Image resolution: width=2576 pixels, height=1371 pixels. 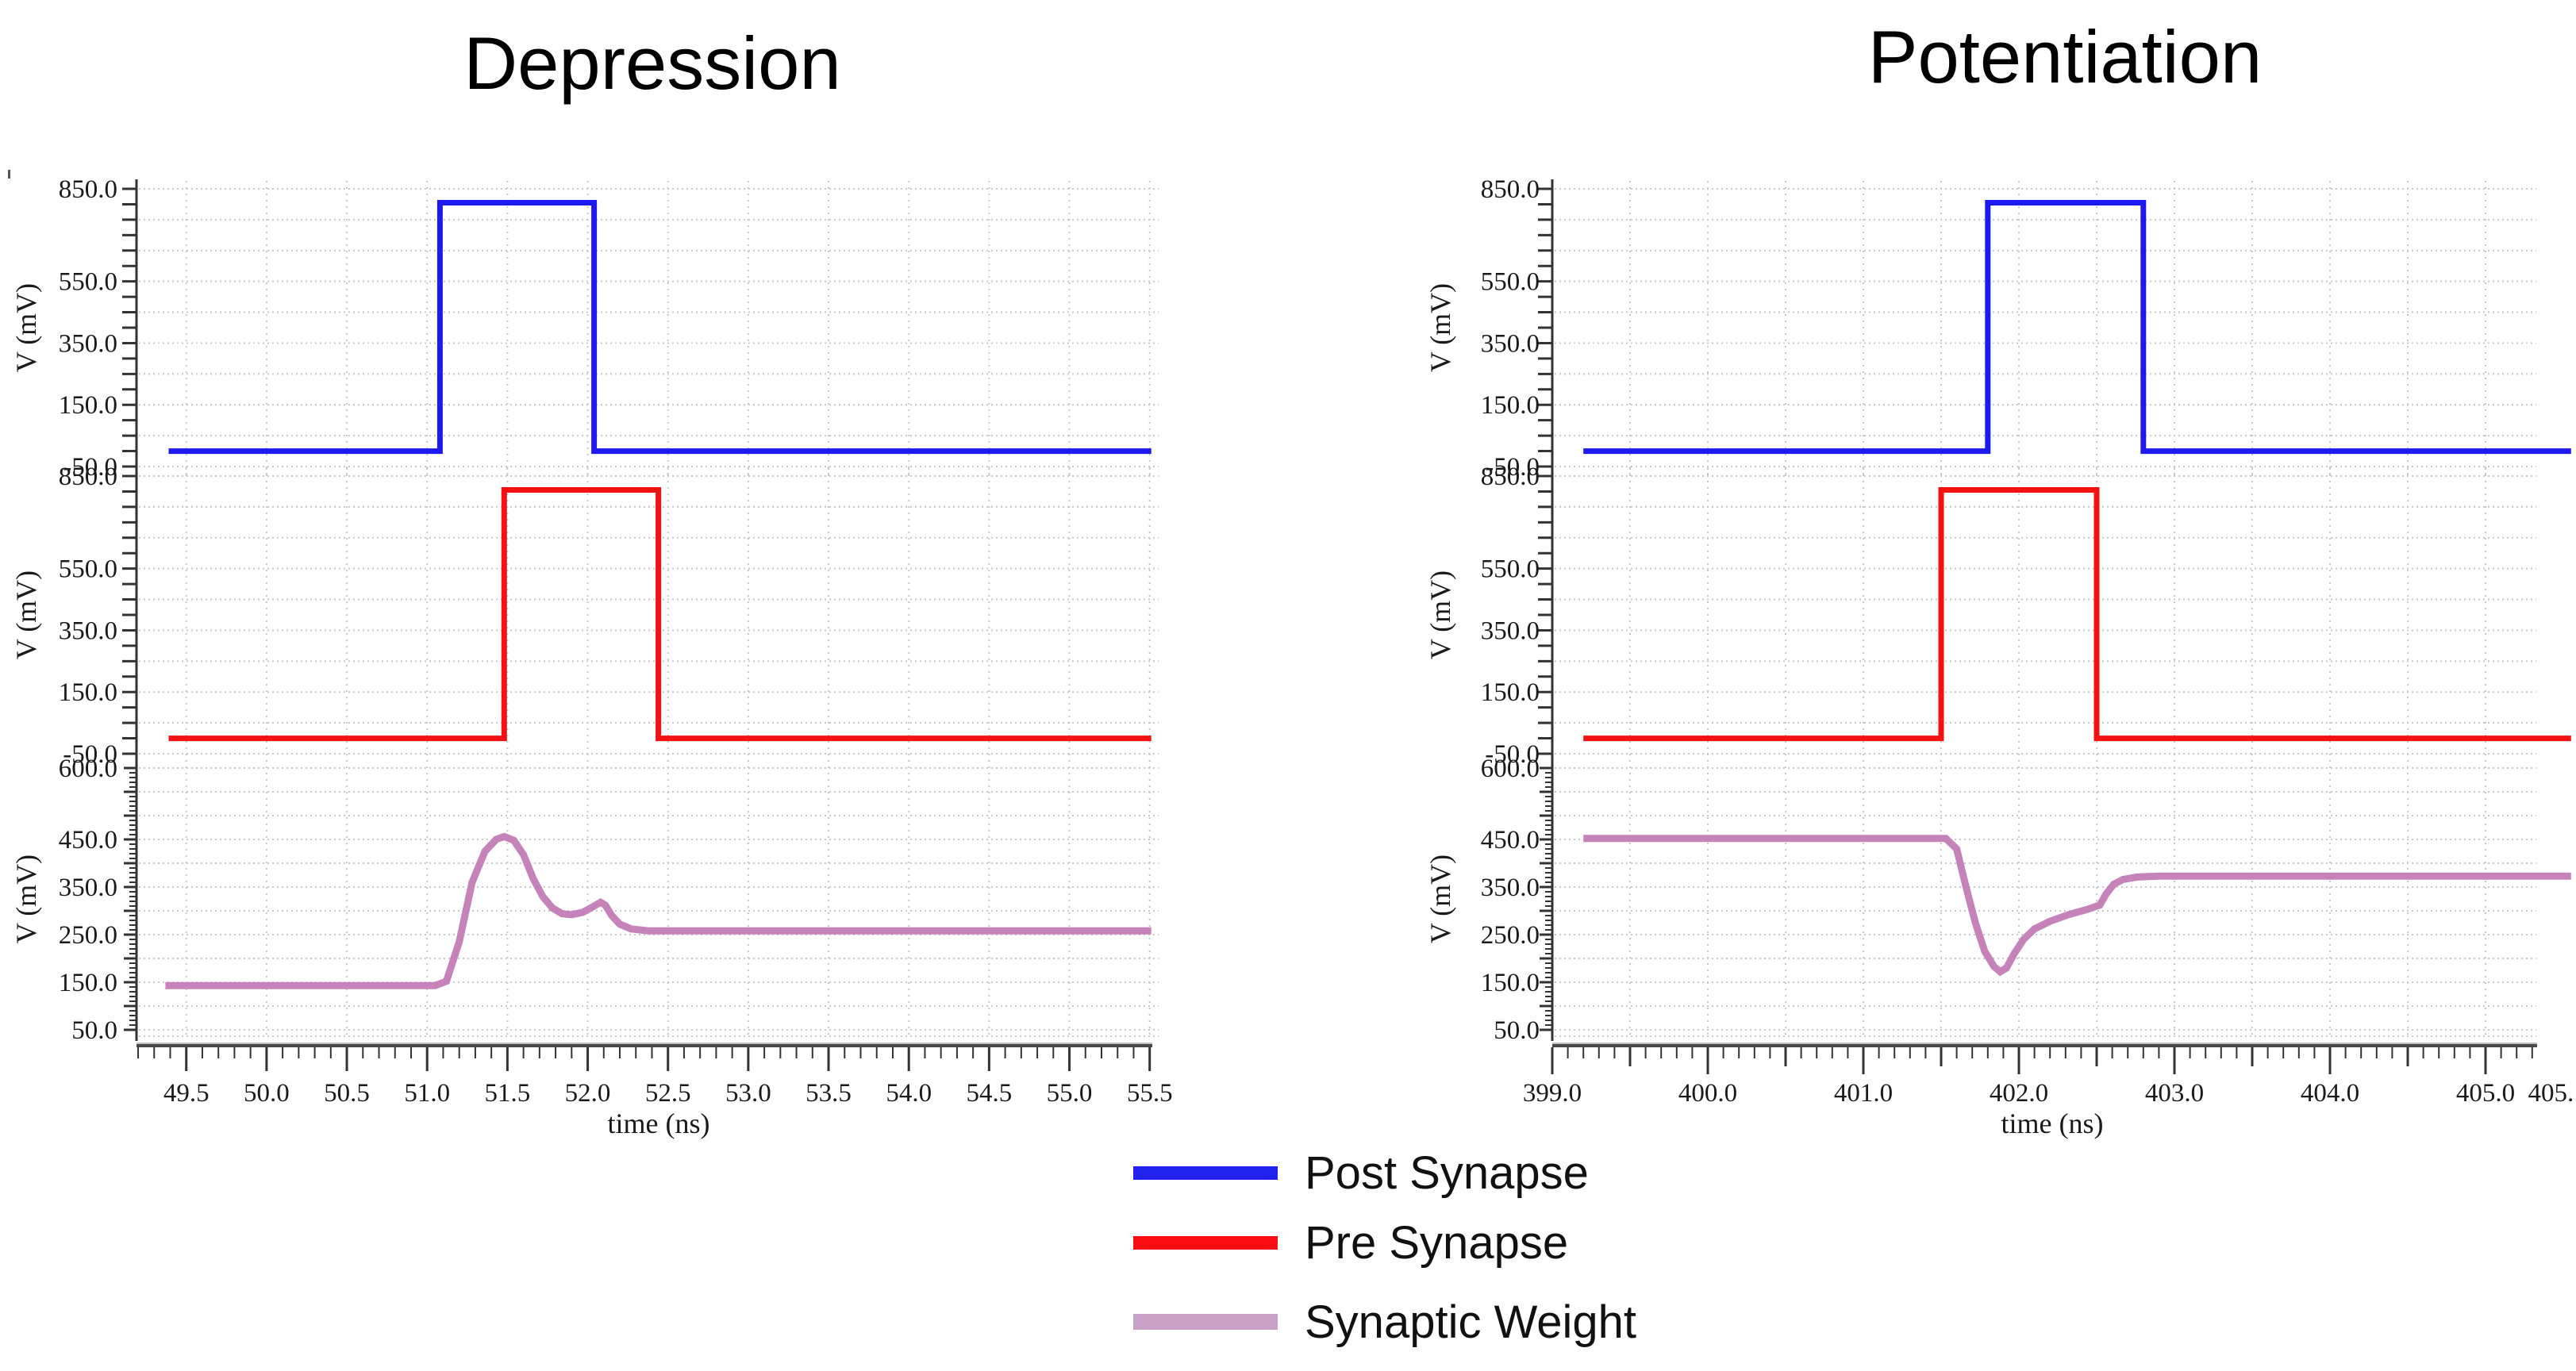 I want to click on svg-text: 51.0, so click(x=427, y=1093).